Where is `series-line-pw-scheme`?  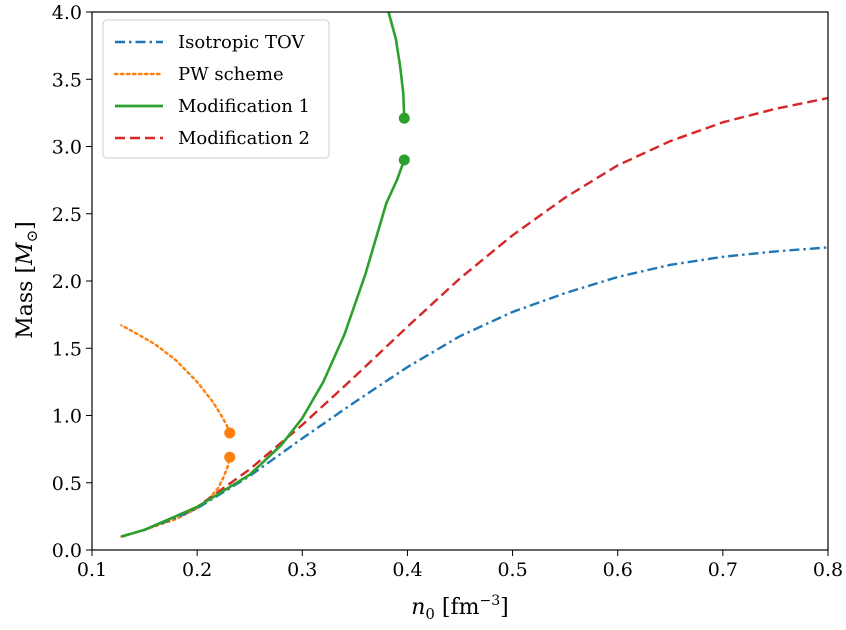
series-line-pw-scheme is located at coordinates (175, 379).